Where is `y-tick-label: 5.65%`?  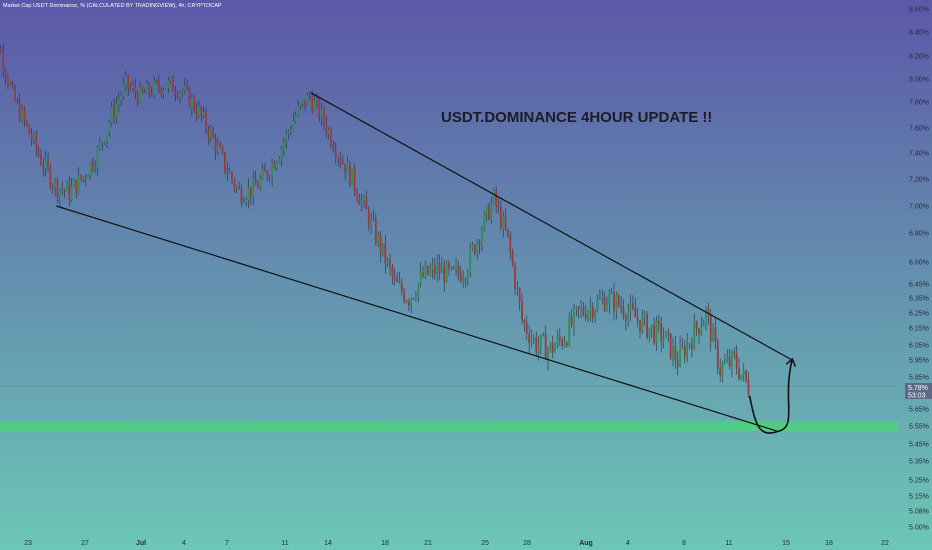
y-tick-label: 5.65% is located at coordinates (919, 410).